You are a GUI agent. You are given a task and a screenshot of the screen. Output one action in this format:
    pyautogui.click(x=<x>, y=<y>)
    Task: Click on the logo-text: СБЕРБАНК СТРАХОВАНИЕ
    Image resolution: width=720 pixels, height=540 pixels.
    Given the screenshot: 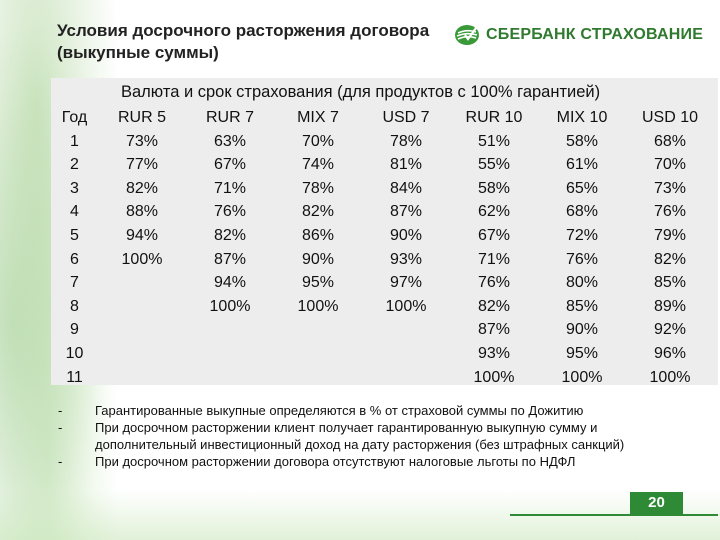 What is the action you would take?
    pyautogui.click(x=595, y=34)
    